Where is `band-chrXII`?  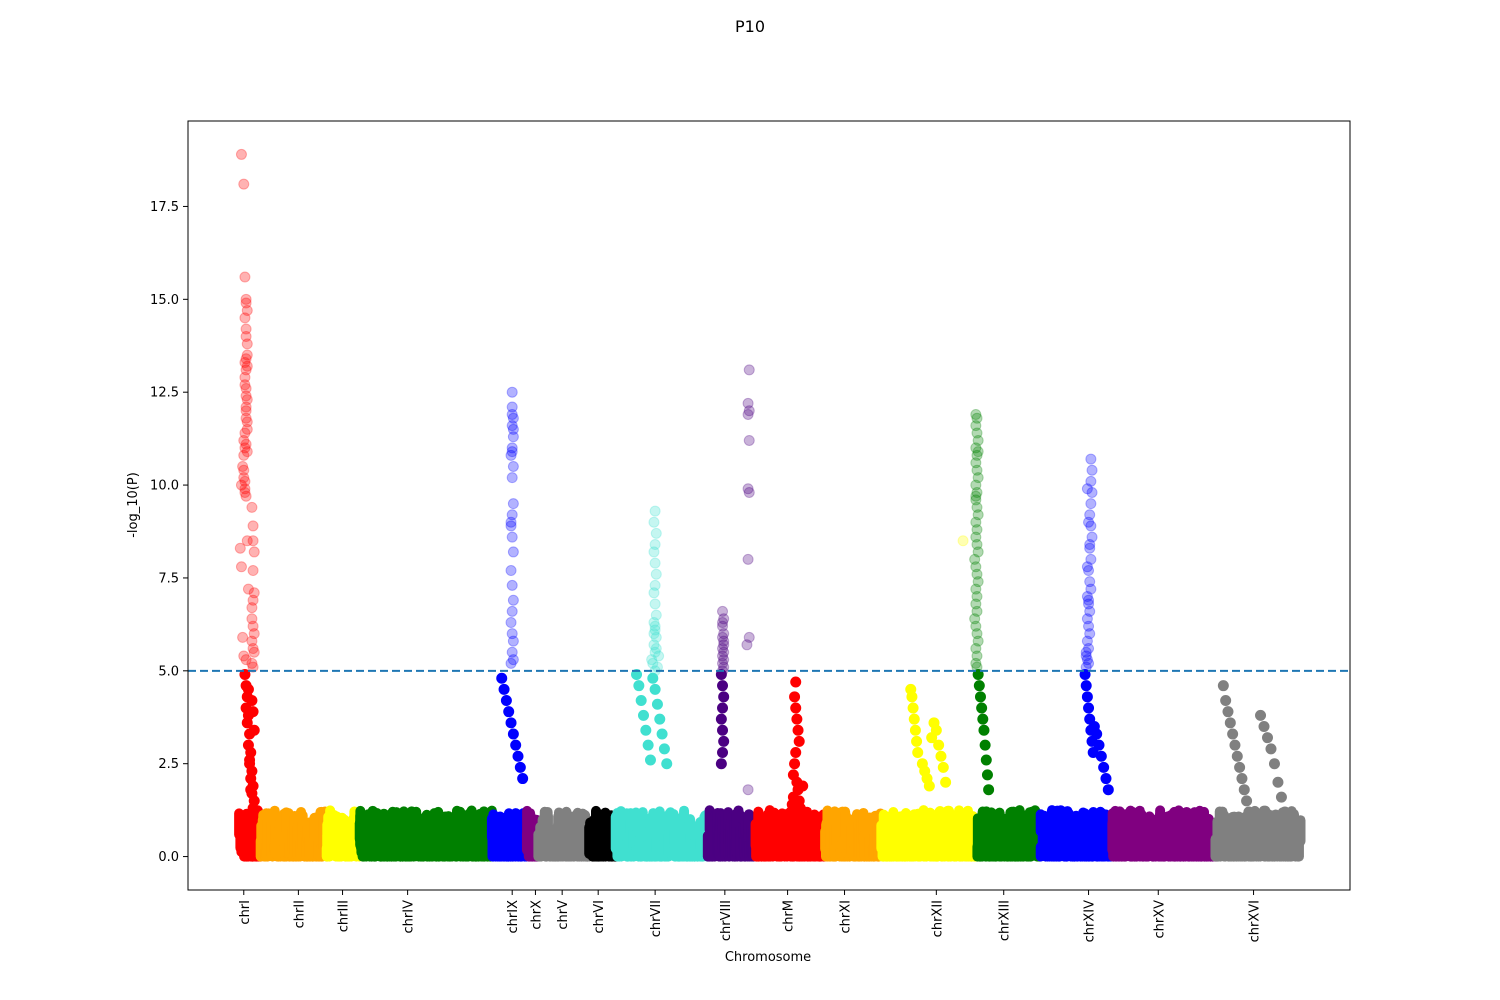 band-chrXII is located at coordinates (929, 833).